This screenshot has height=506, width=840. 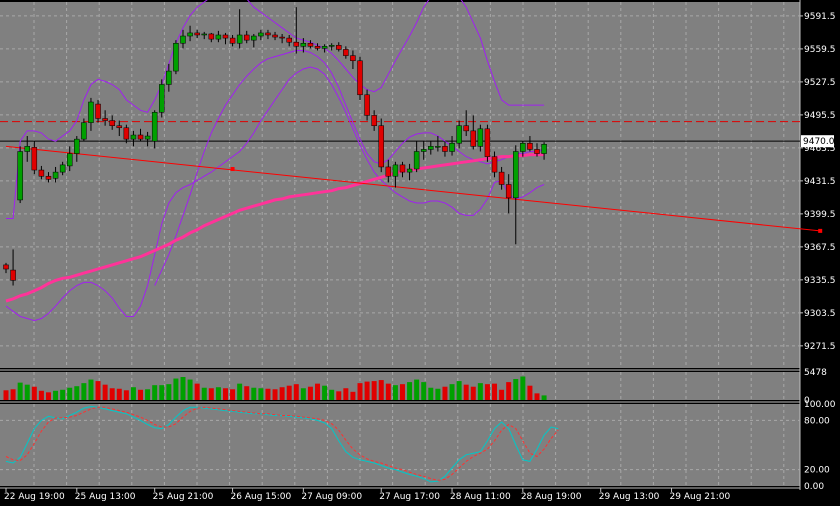 What do you see at coordinates (105, 497) in the screenshot?
I see `time-tick-label: 25 Aug 13:00` at bounding box center [105, 497].